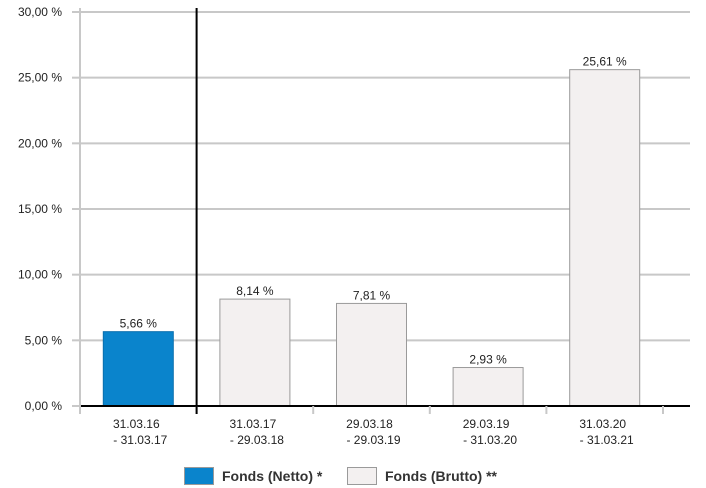  Describe the element at coordinates (44, 406) in the screenshot. I see `y-tick-label: 0,00 %` at that location.